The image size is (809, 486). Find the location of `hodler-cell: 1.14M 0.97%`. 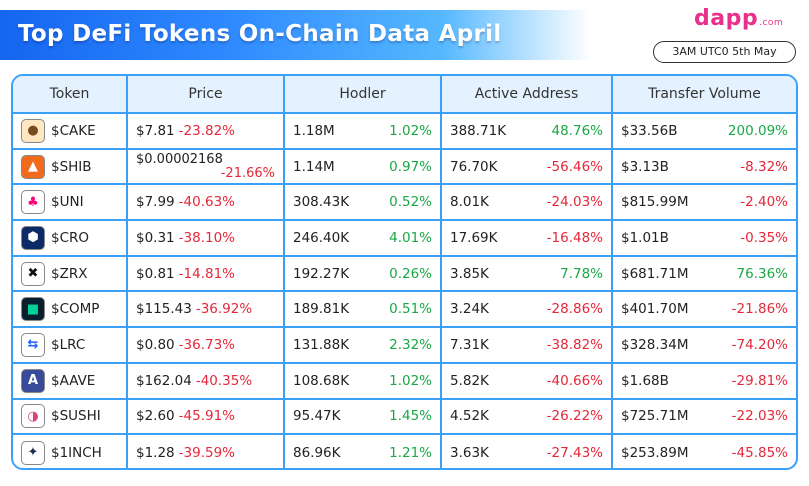

hodler-cell: 1.14M 0.97% is located at coordinates (363, 167).